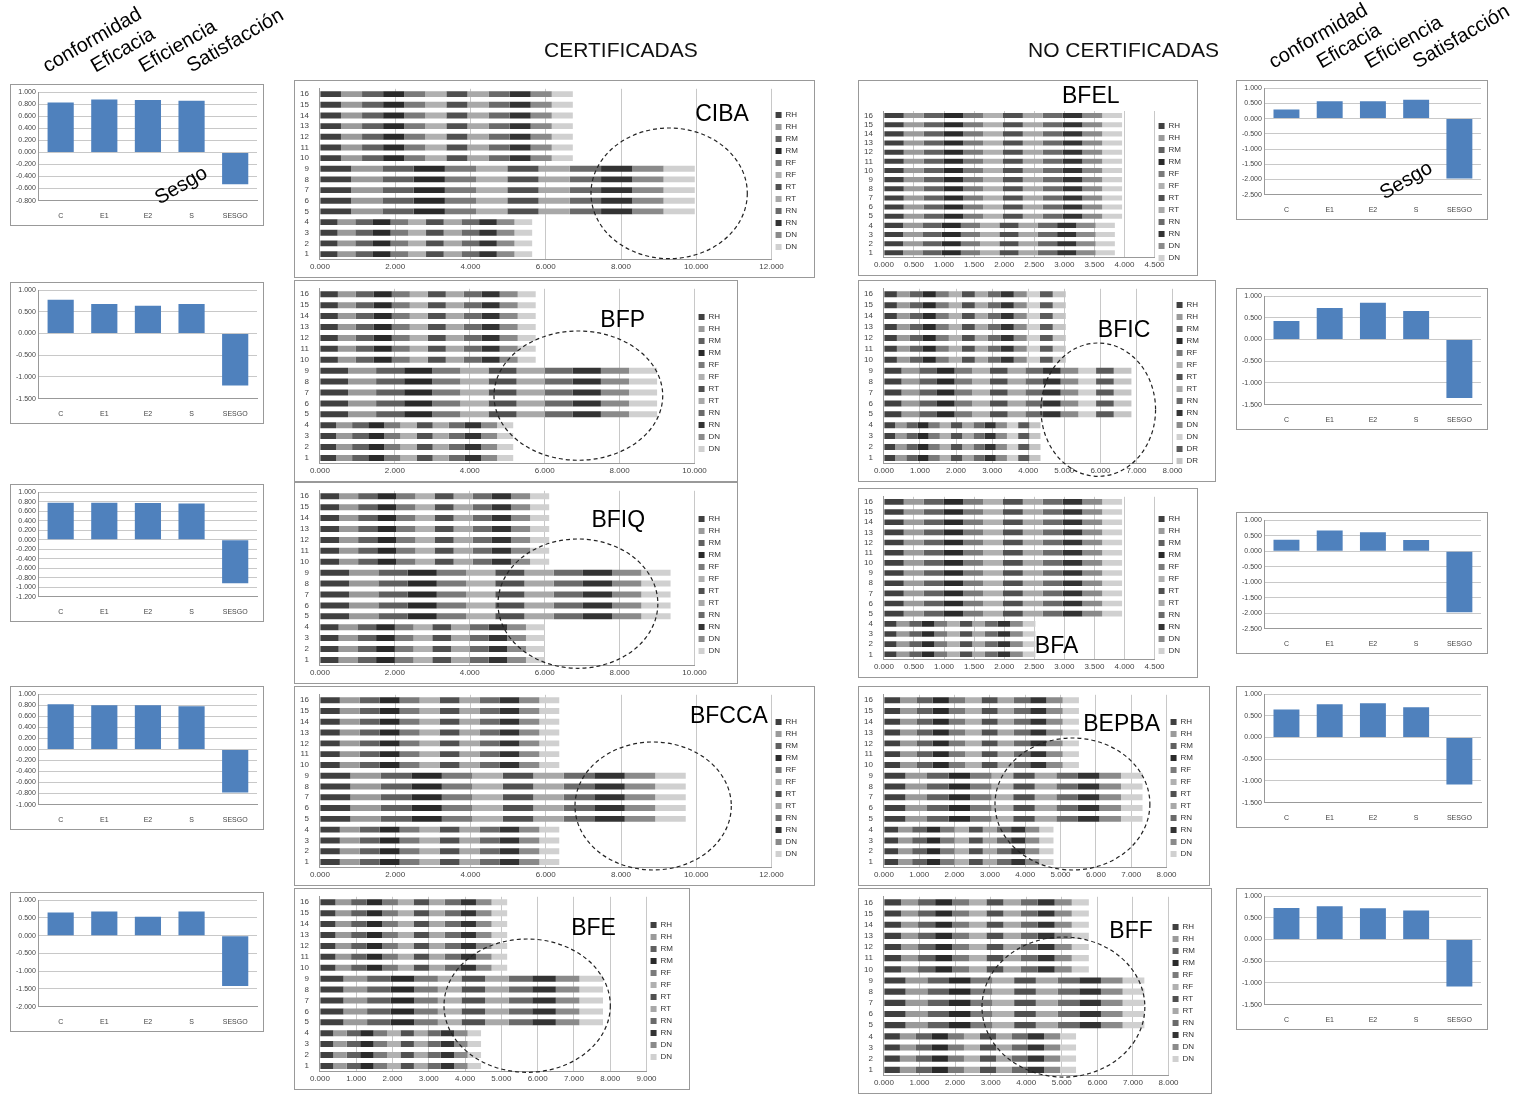  I want to click on legend-label: RH, so click(1174, 531).